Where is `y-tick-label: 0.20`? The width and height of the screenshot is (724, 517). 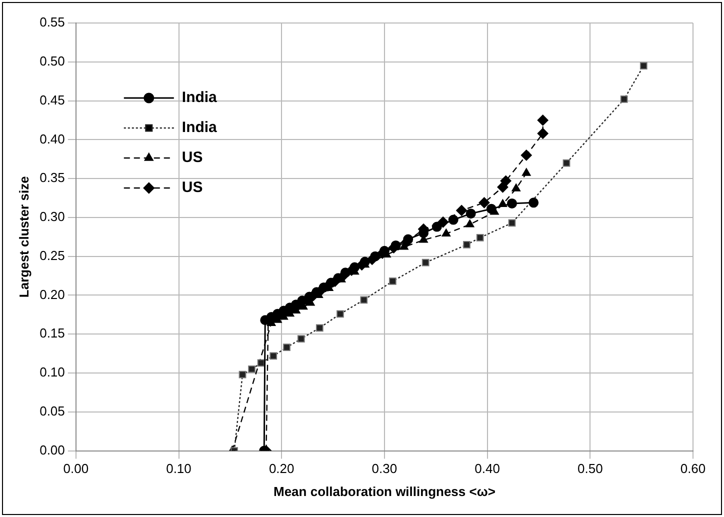
y-tick-label: 0.20 is located at coordinates (52, 294).